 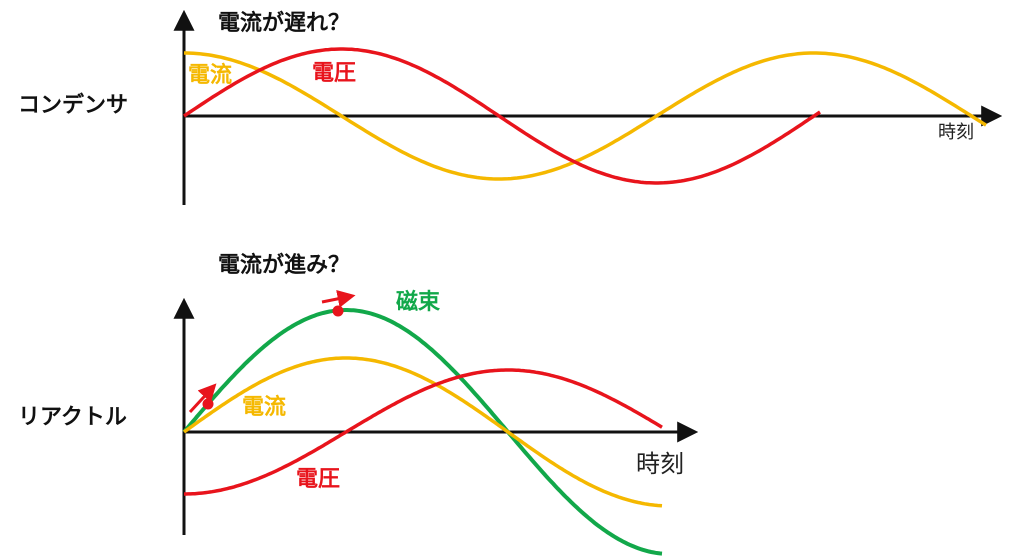 I want to click on capacitor-time-label: 時刻, so click(x=956, y=132).